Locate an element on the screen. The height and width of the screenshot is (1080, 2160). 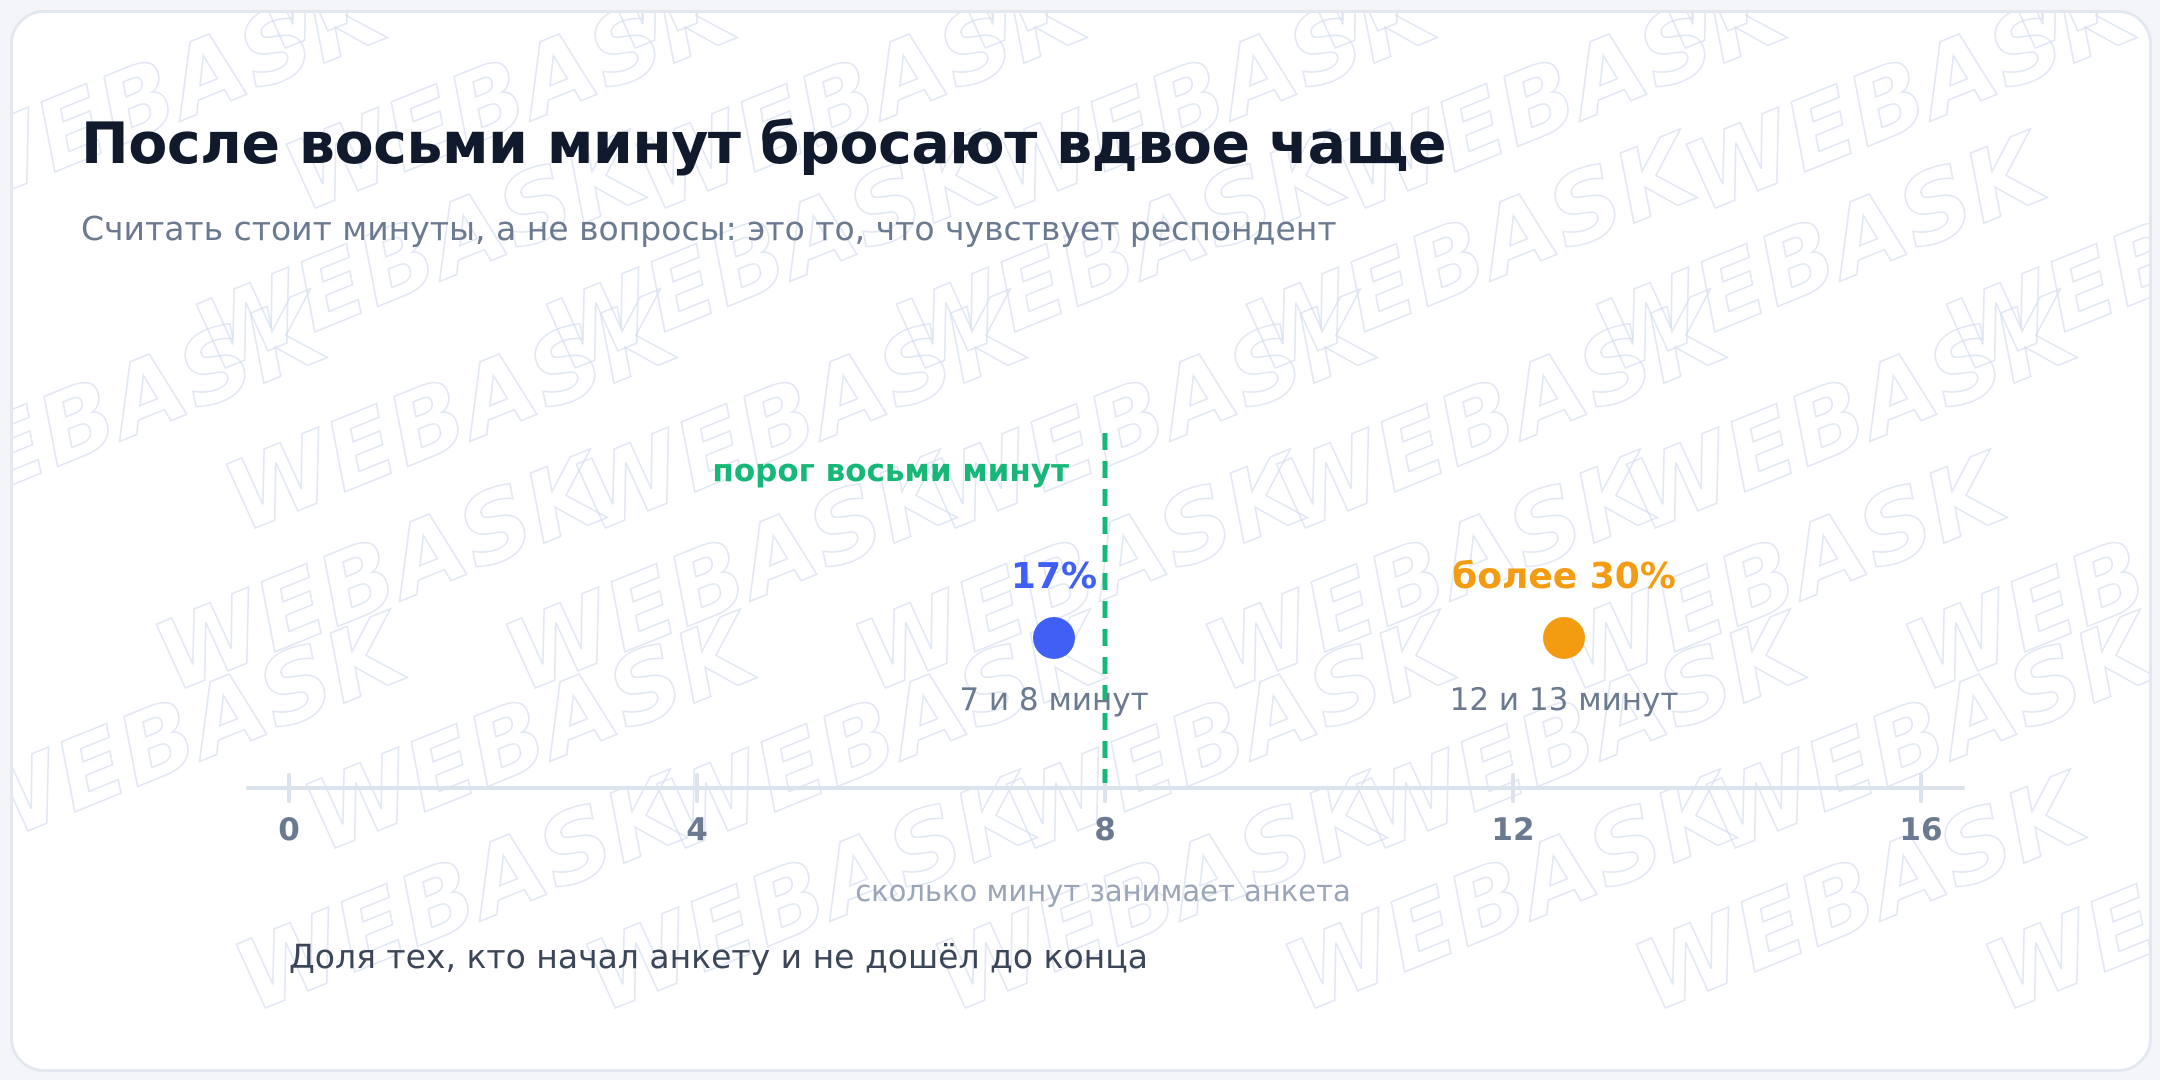
x-tick-label: 0 is located at coordinates (289, 830).